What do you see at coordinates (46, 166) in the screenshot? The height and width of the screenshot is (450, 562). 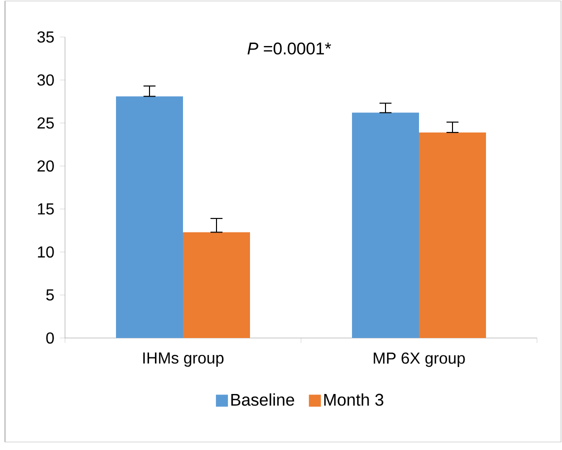 I see `y-tick-label: 20` at bounding box center [46, 166].